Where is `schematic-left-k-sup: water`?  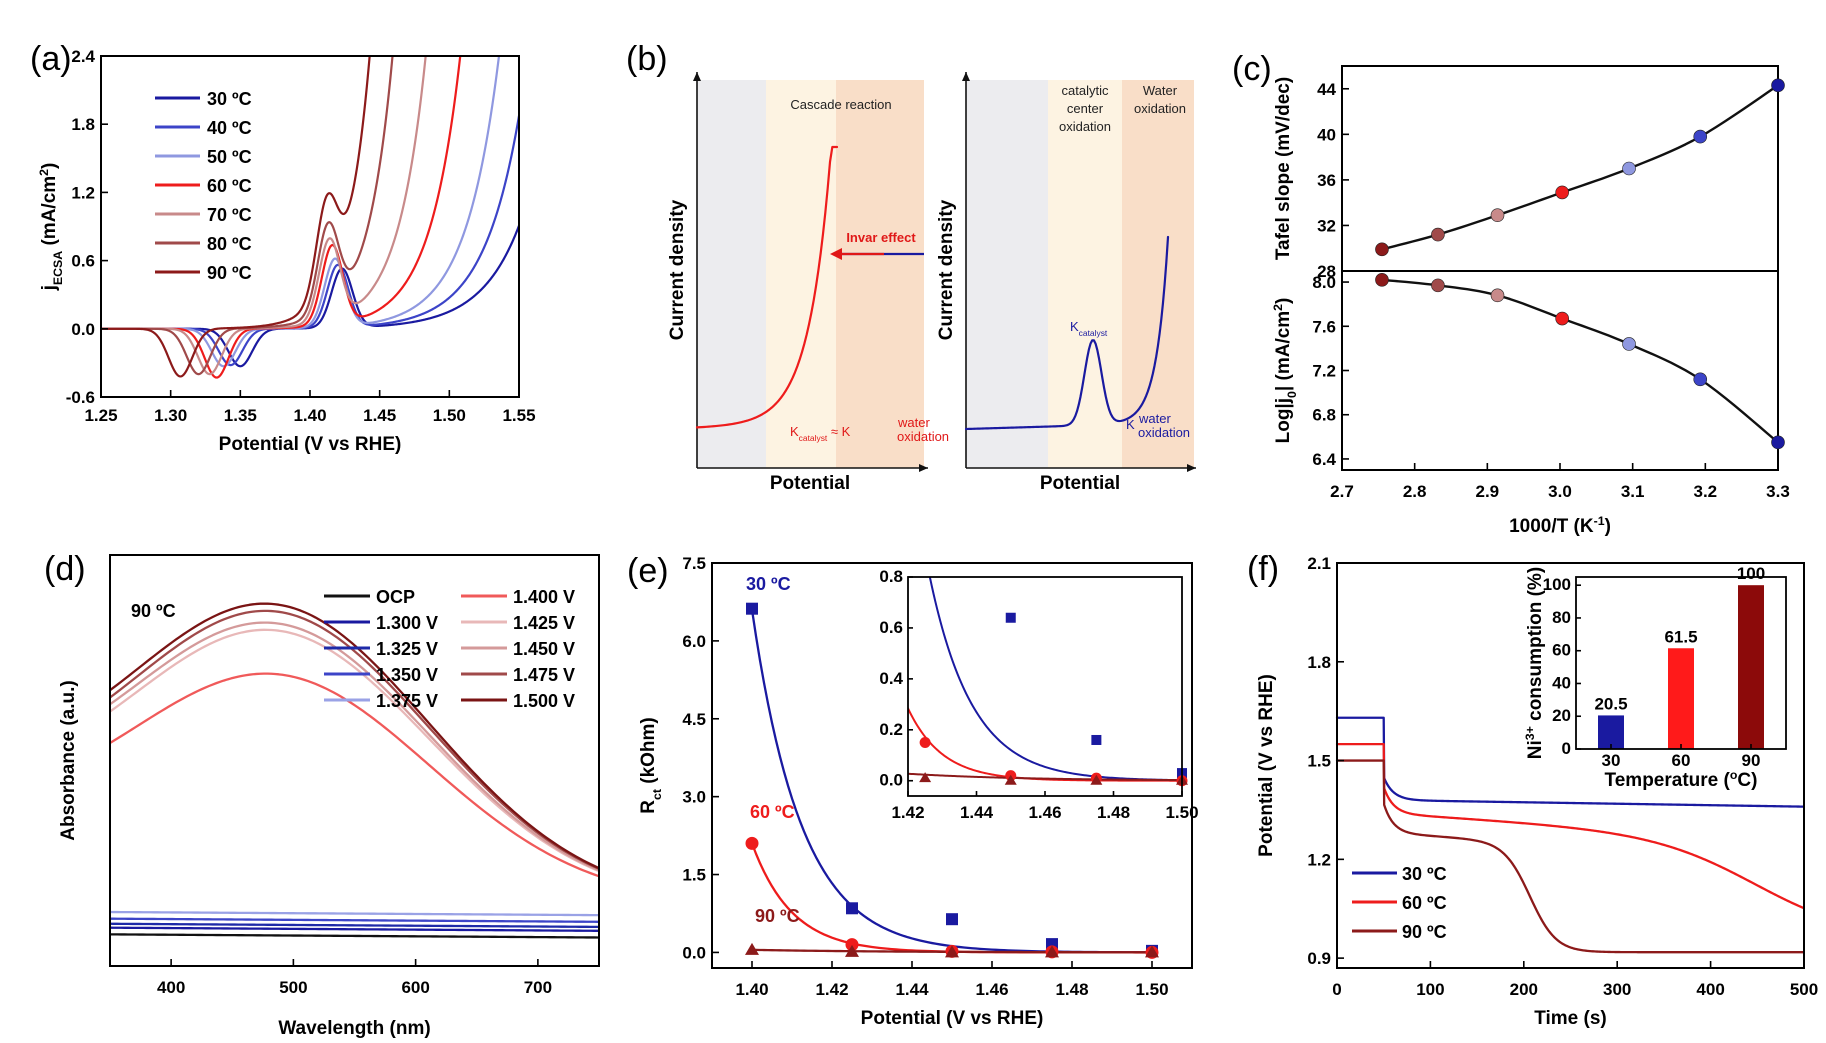 schematic-left-k-sup: water is located at coordinates (913, 422).